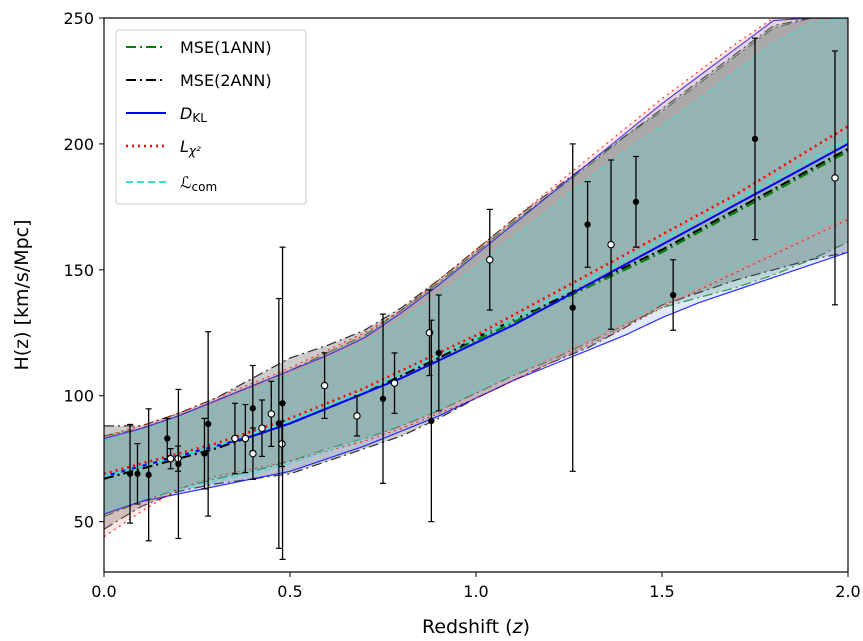 The height and width of the screenshot is (641, 863). What do you see at coordinates (78, 18) in the screenshot?
I see `y-tick-label: 250` at bounding box center [78, 18].